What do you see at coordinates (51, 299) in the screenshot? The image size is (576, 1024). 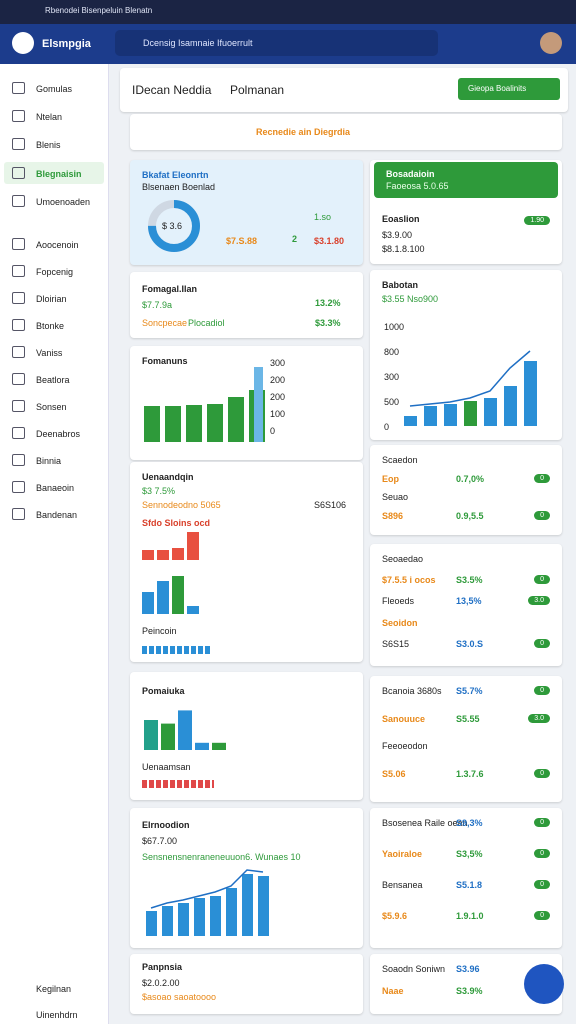 I see `nav-item: Dloirian` at bounding box center [51, 299].